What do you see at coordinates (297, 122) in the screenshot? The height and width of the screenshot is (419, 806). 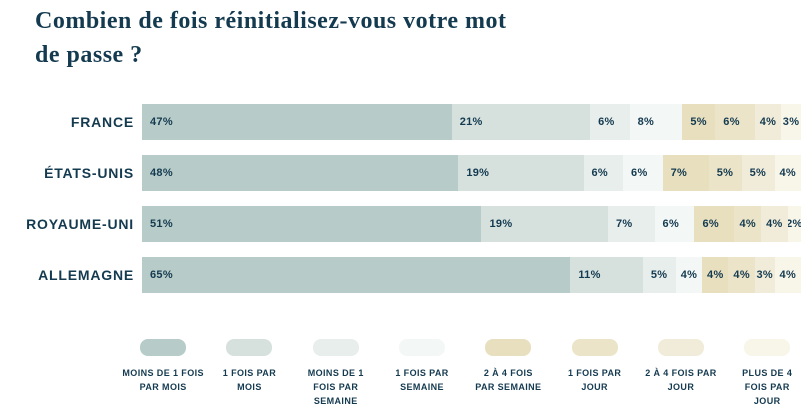 I see `bar-segment: 47%` at bounding box center [297, 122].